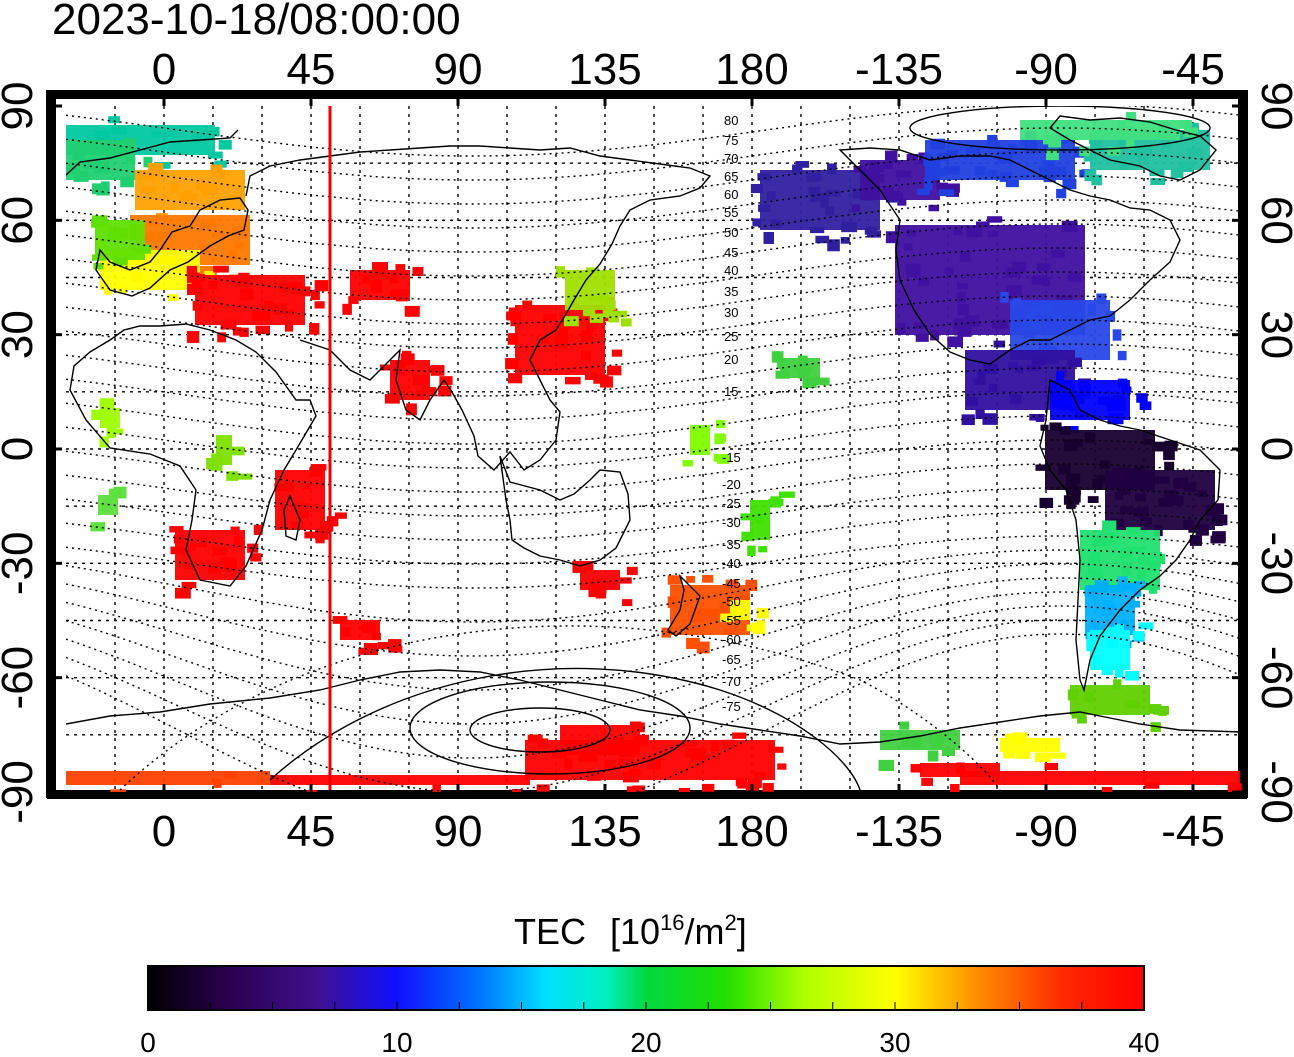  Describe the element at coordinates (731, 484) in the screenshot. I see `contour-label: -20` at that location.